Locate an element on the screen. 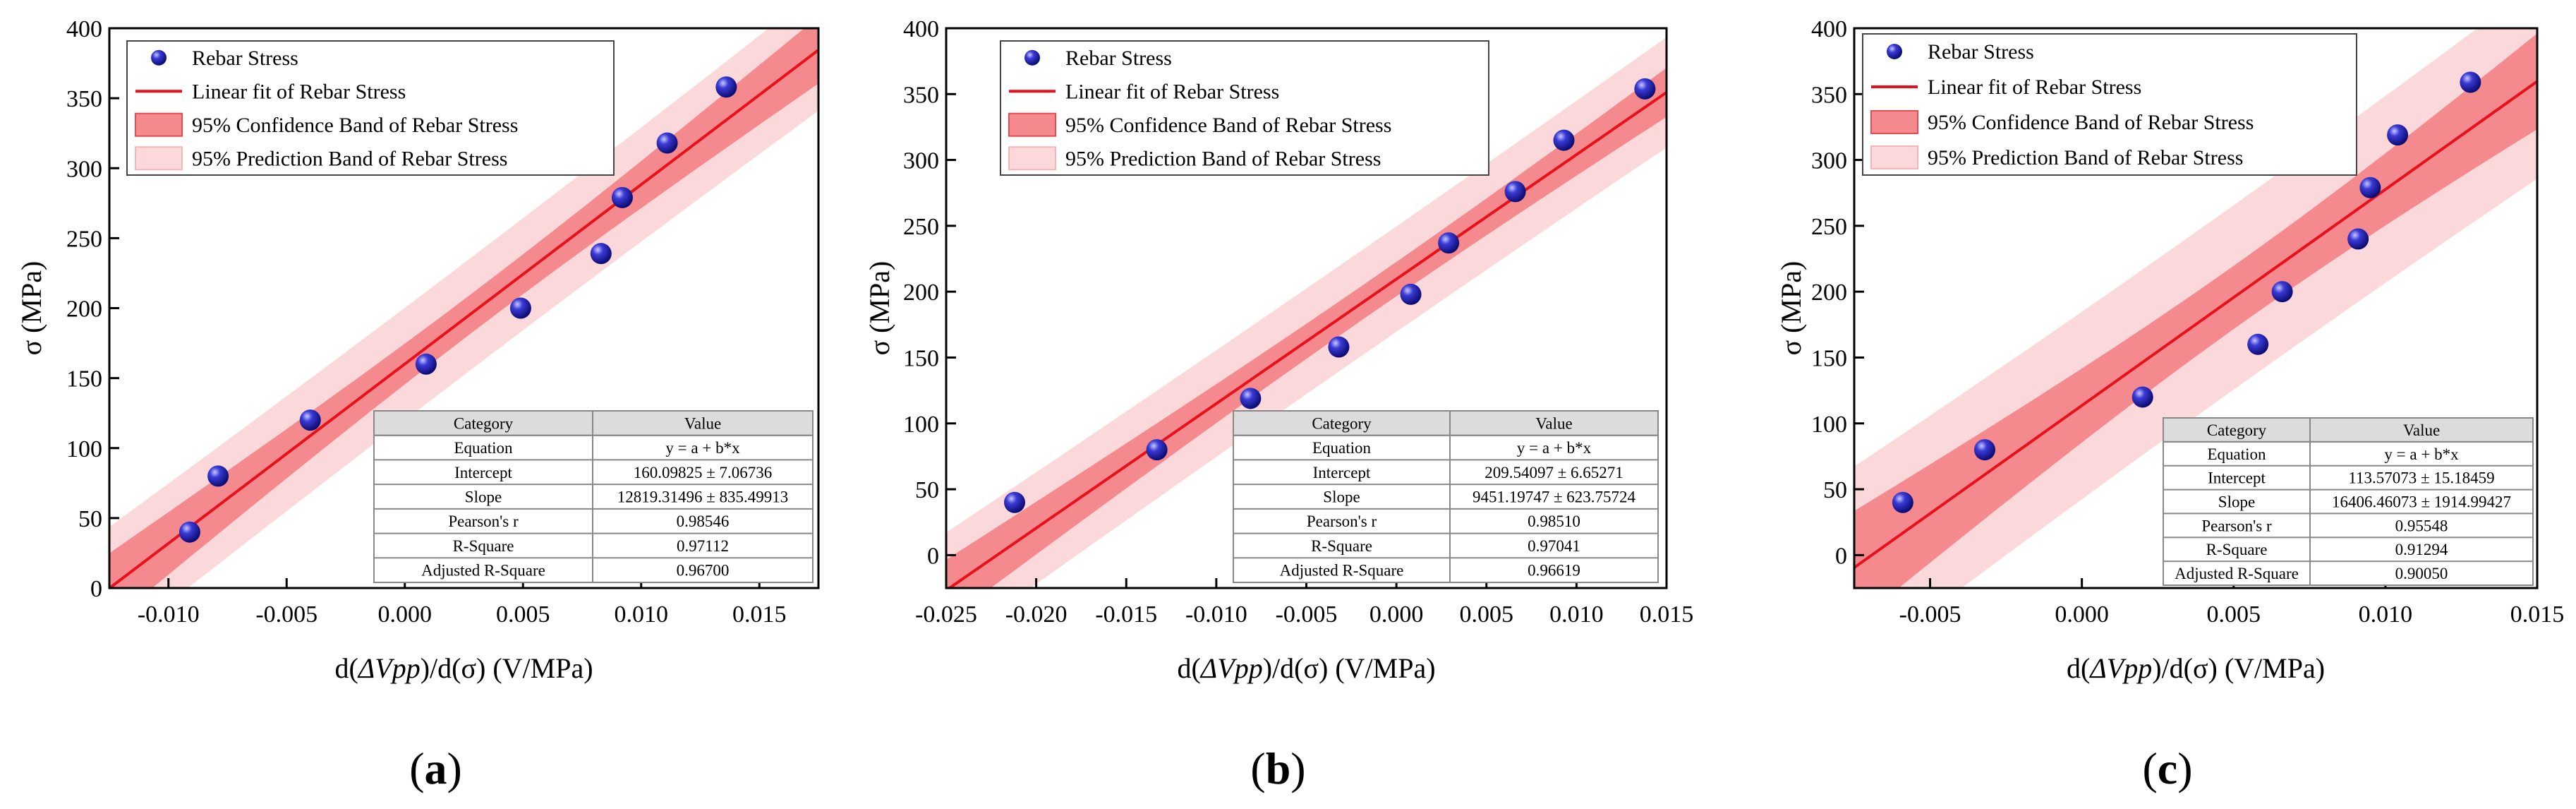 This screenshot has width=2576, height=809. stats-value: 113.57073 ± 15.18459 is located at coordinates (2421, 478).